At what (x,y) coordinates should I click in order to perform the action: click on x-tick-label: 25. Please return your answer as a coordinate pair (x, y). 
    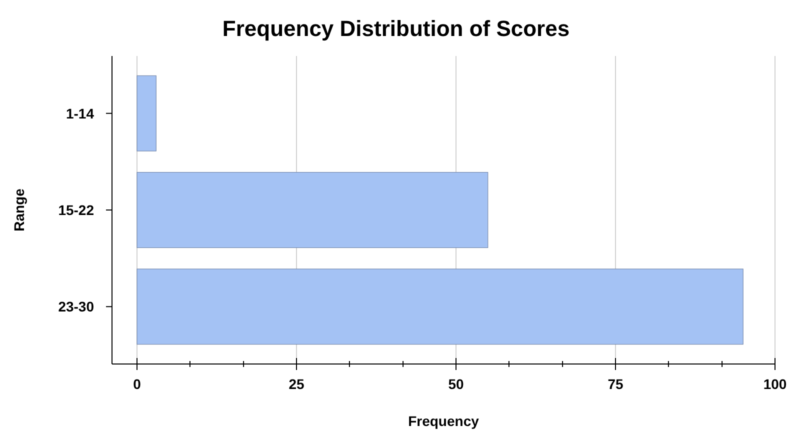
    Looking at the image, I should click on (296, 384).